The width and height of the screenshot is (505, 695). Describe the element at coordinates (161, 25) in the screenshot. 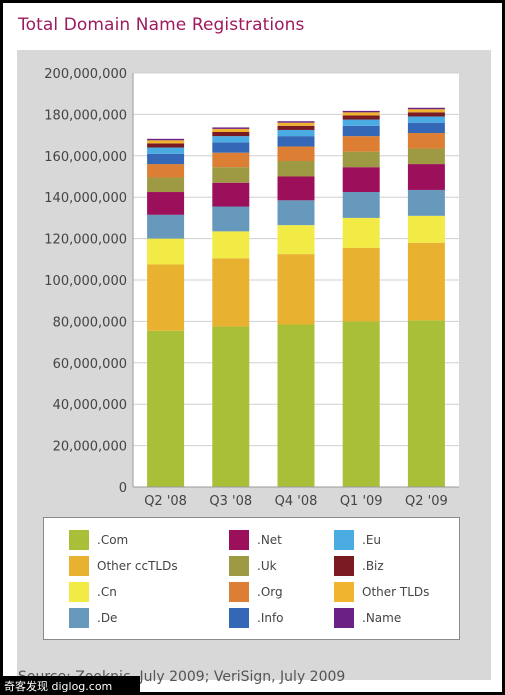

I see `chart-title: Total Domain Name Registrations` at that location.